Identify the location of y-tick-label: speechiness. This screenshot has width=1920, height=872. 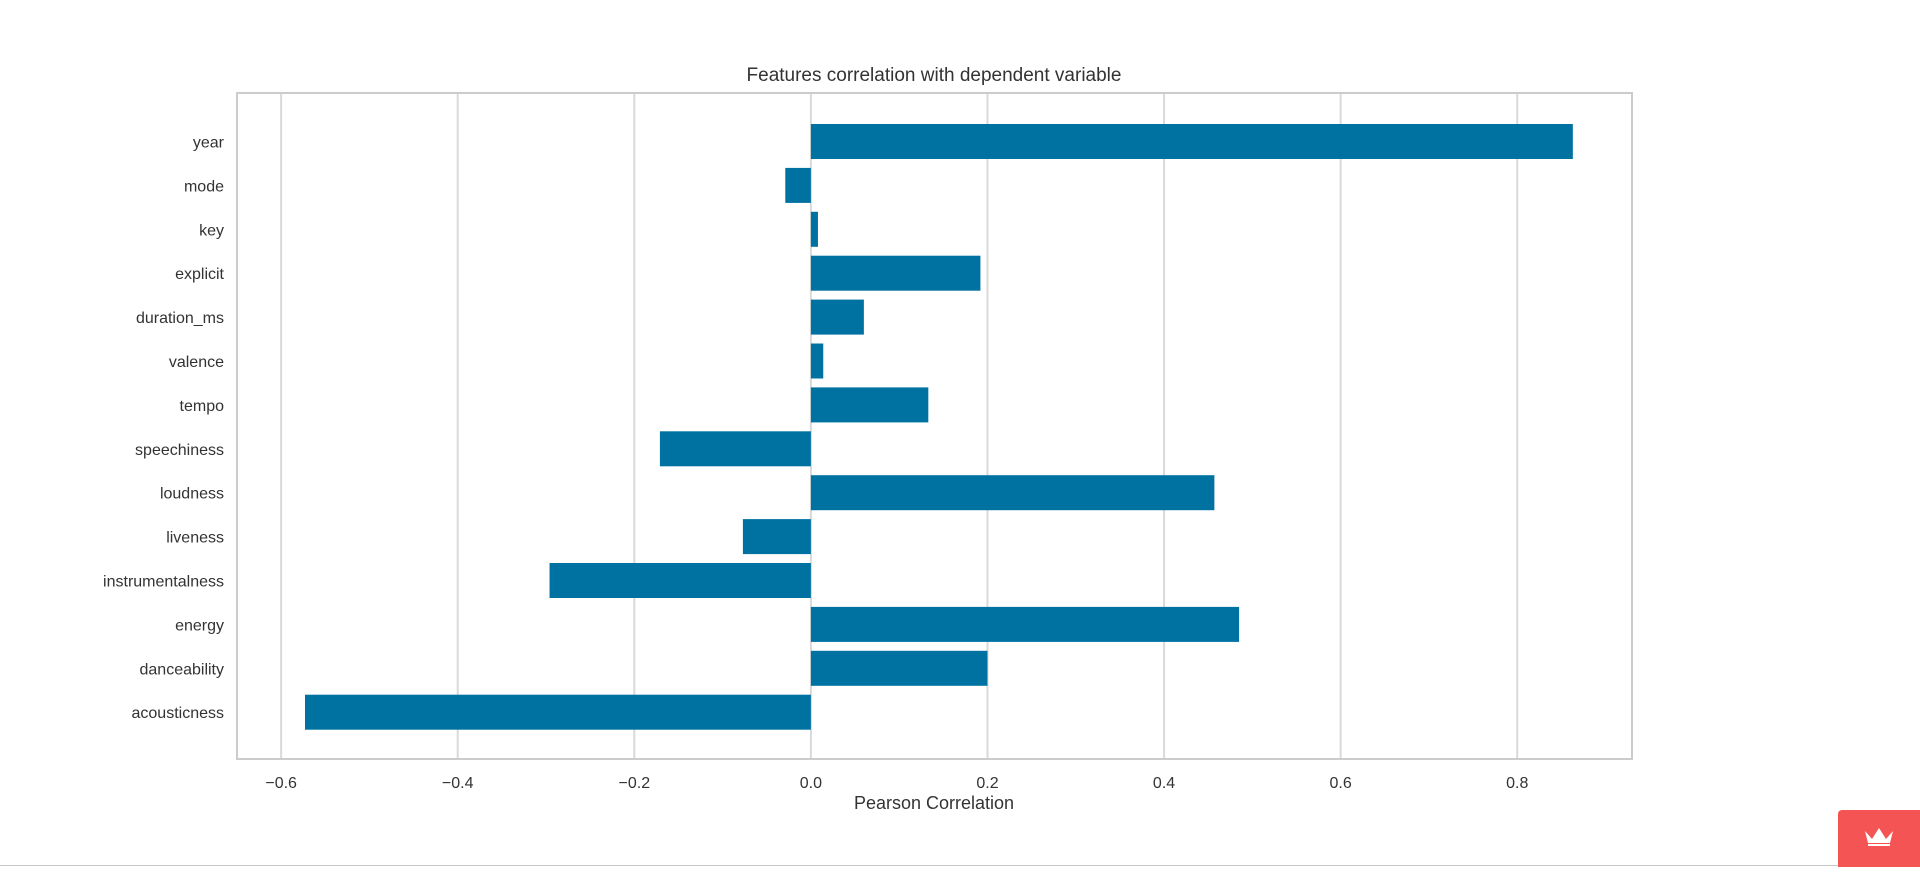
(179, 450).